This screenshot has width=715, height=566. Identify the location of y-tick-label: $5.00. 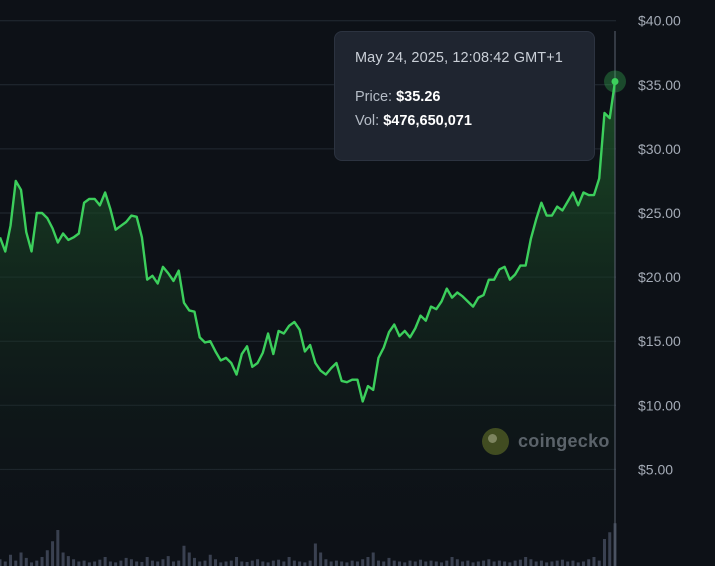
(655, 469).